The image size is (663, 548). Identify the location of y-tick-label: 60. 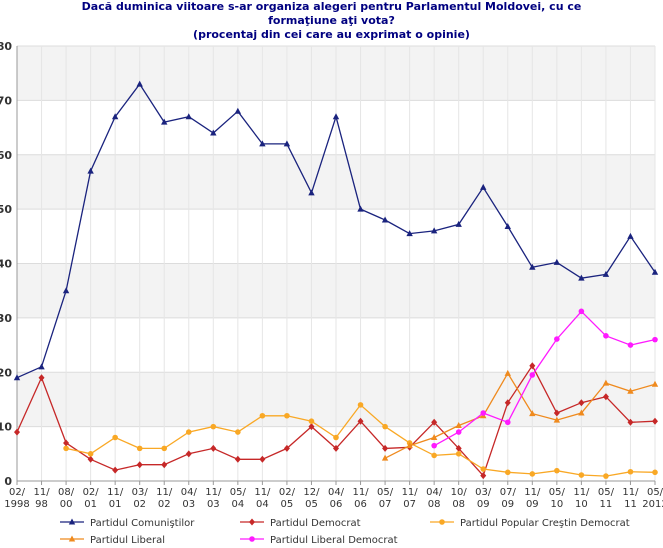
(6, 155).